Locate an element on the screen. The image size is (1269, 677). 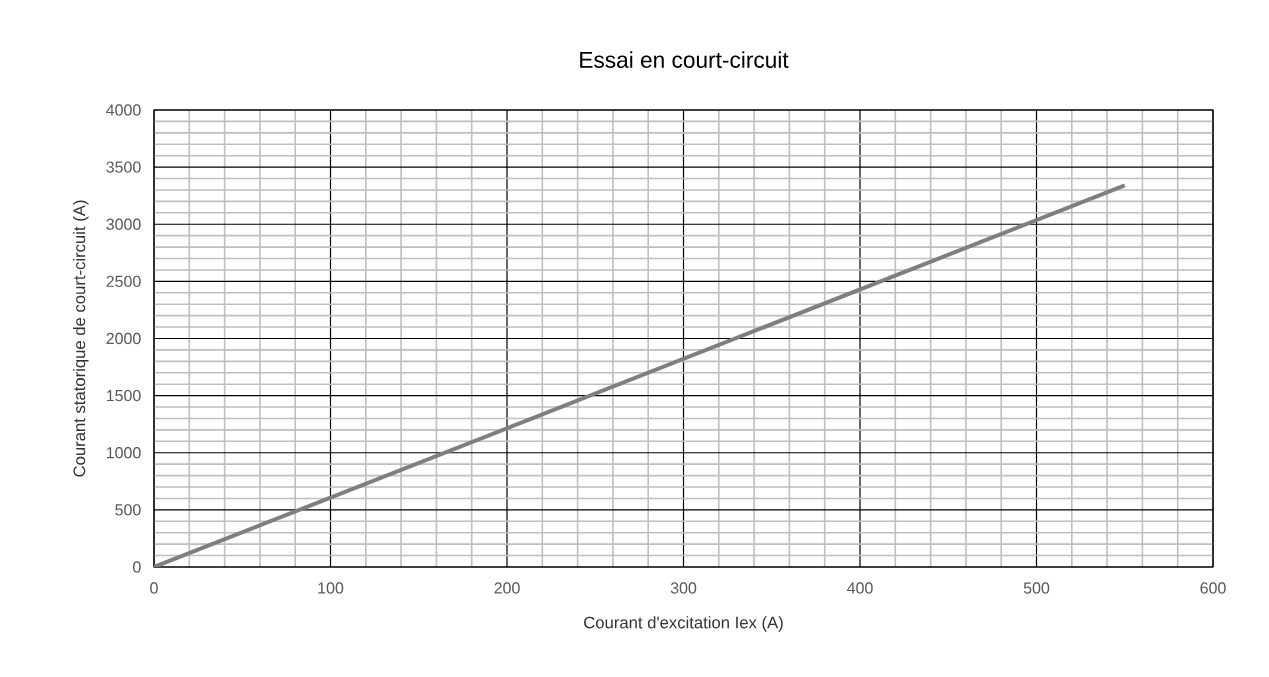
x-tick-label: 600 is located at coordinates (1213, 588).